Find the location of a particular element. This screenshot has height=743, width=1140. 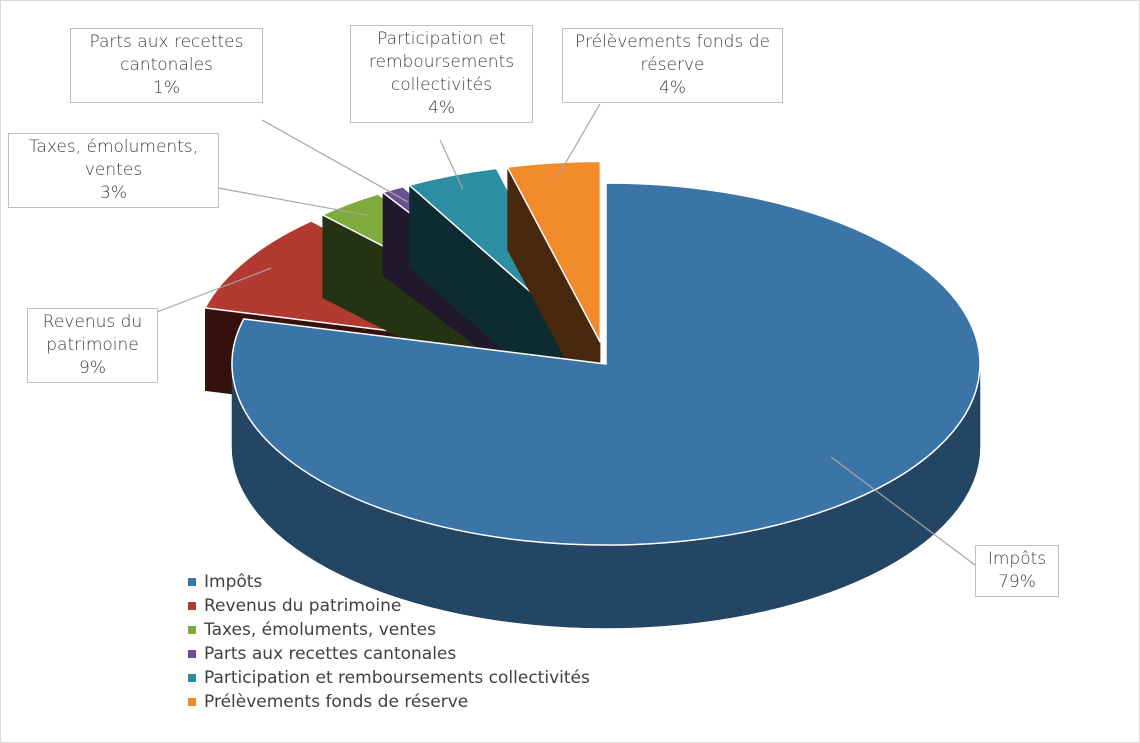

data-label-value: 1% is located at coordinates (166, 88).